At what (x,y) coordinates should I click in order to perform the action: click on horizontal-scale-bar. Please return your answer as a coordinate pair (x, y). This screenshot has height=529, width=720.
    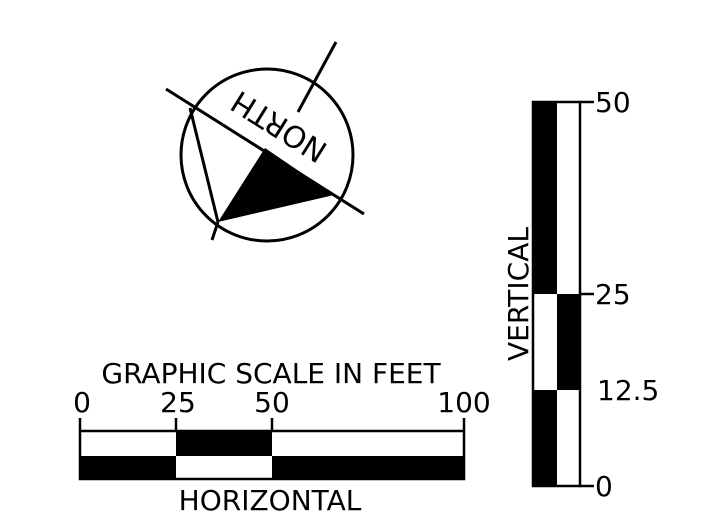
    Looking at the image, I should click on (272, 449).